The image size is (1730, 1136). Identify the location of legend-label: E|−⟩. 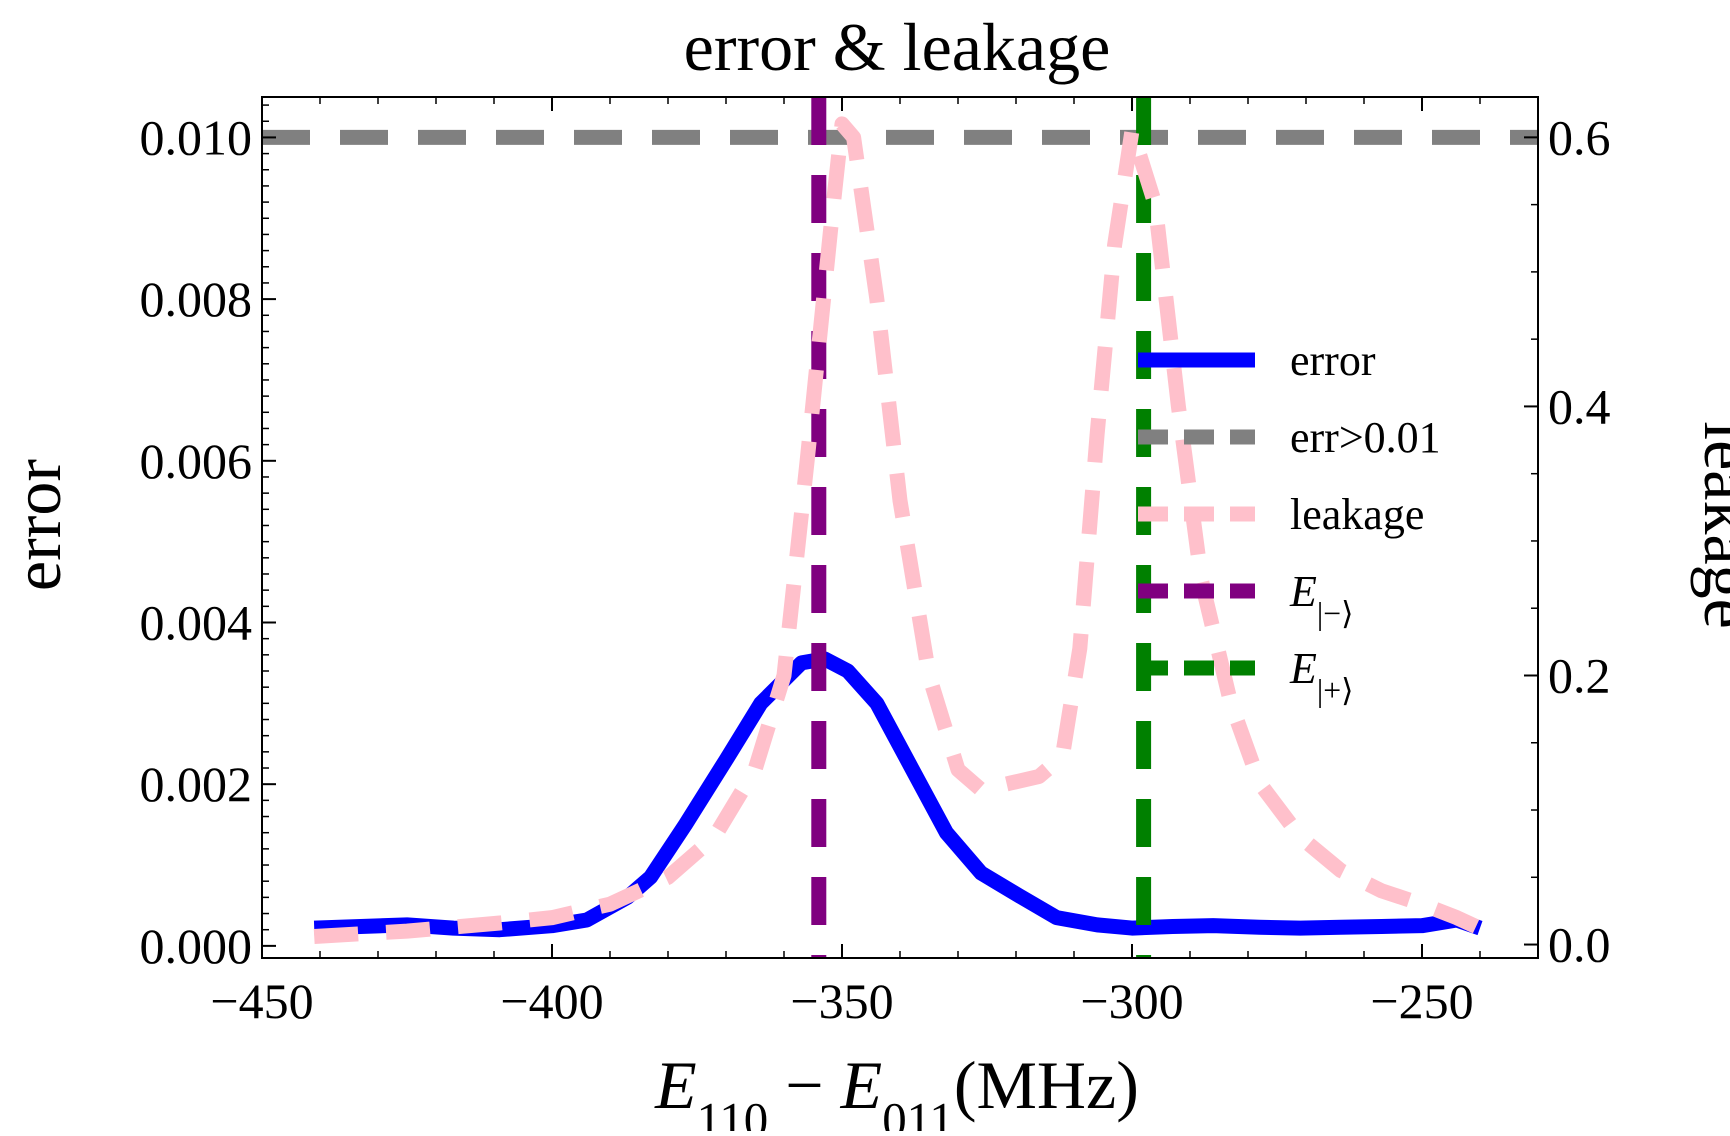
(1321, 599).